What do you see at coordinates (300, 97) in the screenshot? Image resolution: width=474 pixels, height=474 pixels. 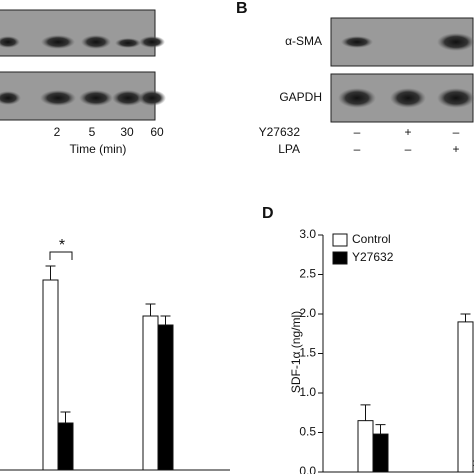 I see `row-label: GAPDH` at bounding box center [300, 97].